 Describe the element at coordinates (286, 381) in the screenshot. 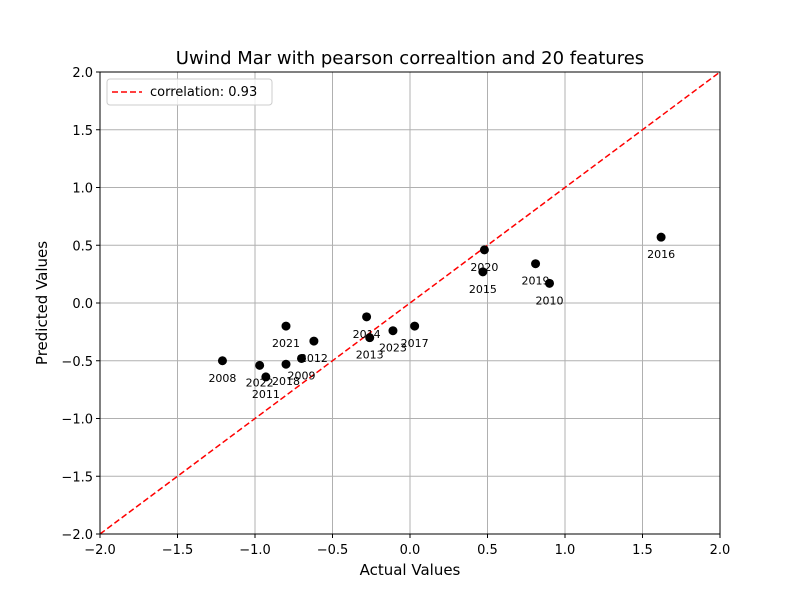

I see `point-label-2018: 2018` at that location.